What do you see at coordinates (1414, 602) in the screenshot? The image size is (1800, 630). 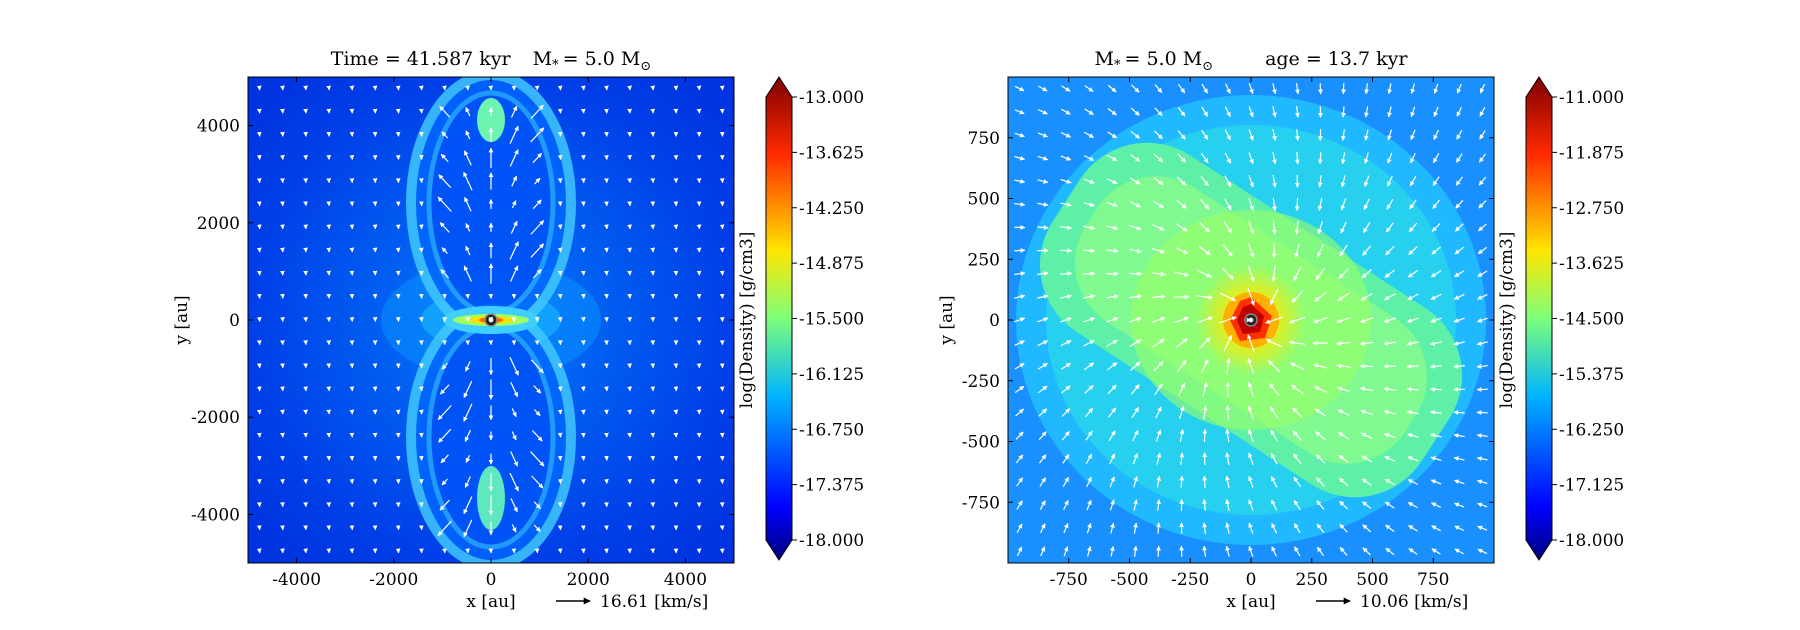 I see `quiver-key-label-right: 10.06 [km/s]` at bounding box center [1414, 602].